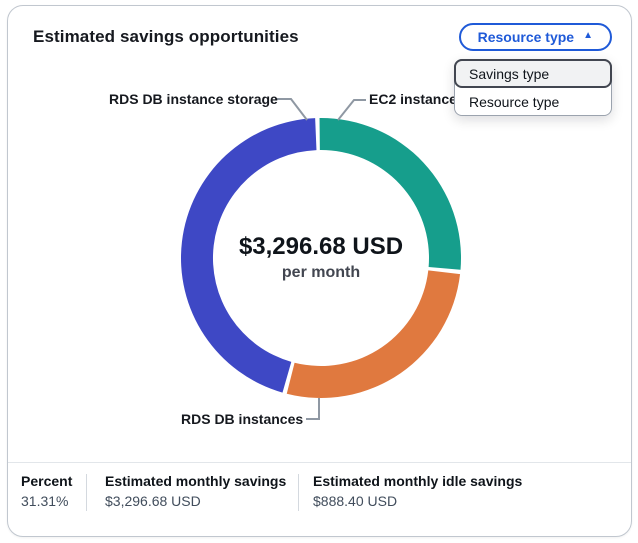 This screenshot has width=638, height=543. I want to click on segment-label-ec2-instances: EC2 instances, so click(417, 99).